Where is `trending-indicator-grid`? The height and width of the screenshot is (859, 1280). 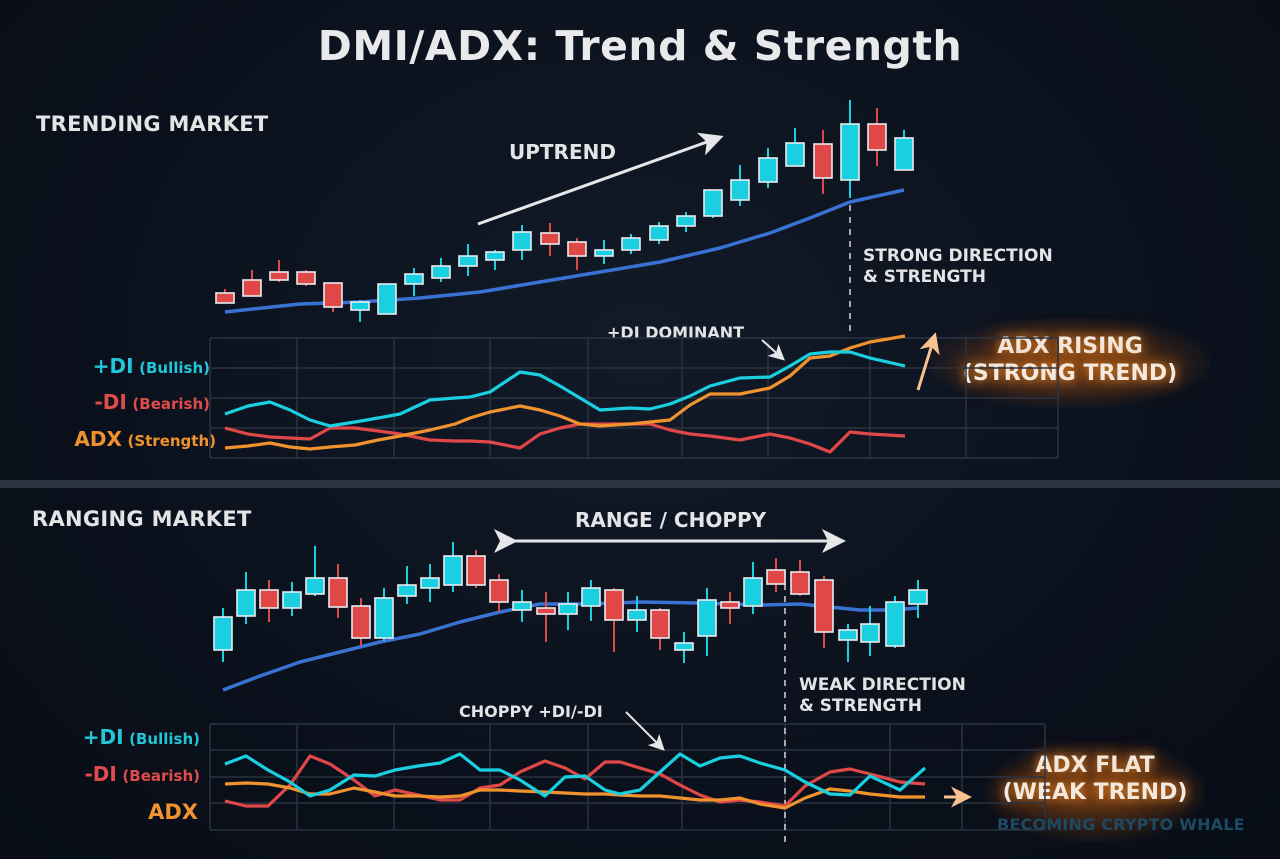 trending-indicator-grid is located at coordinates (634, 398).